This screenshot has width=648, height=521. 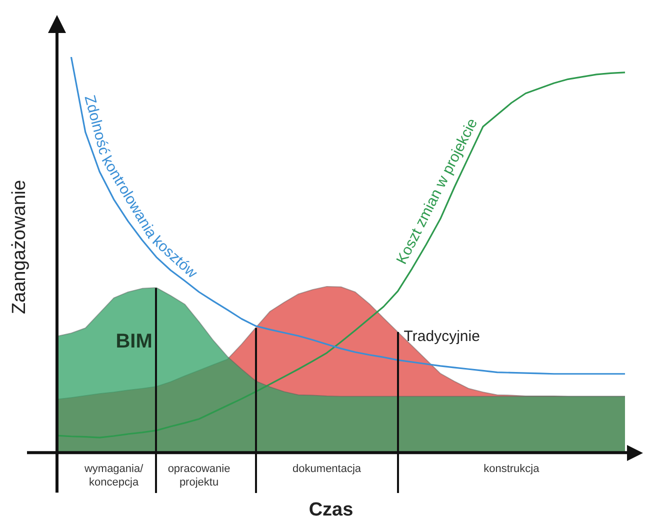 What do you see at coordinates (442, 336) in the screenshot?
I see `series-label: Tradycyjnie` at bounding box center [442, 336].